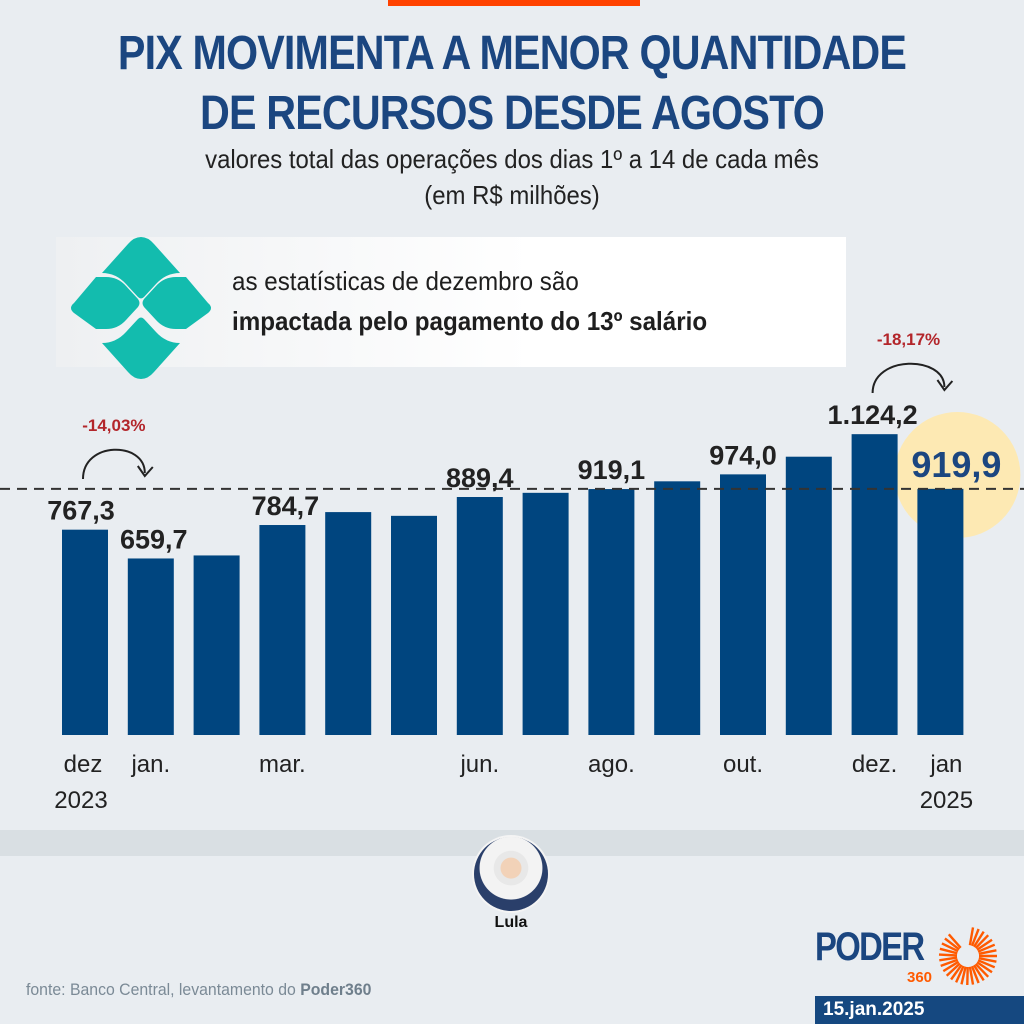 This screenshot has width=1024, height=1024. I want to click on accent-bar, so click(514, 3).